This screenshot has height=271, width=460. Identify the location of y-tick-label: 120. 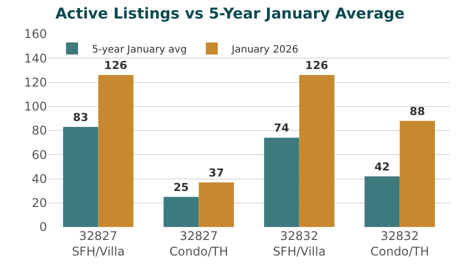
(35, 82).